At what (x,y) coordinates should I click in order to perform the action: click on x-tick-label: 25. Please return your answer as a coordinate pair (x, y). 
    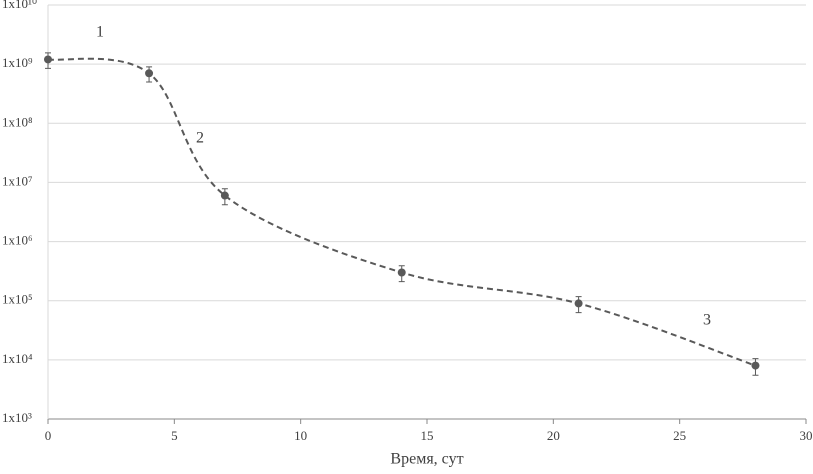
    Looking at the image, I should click on (679, 435).